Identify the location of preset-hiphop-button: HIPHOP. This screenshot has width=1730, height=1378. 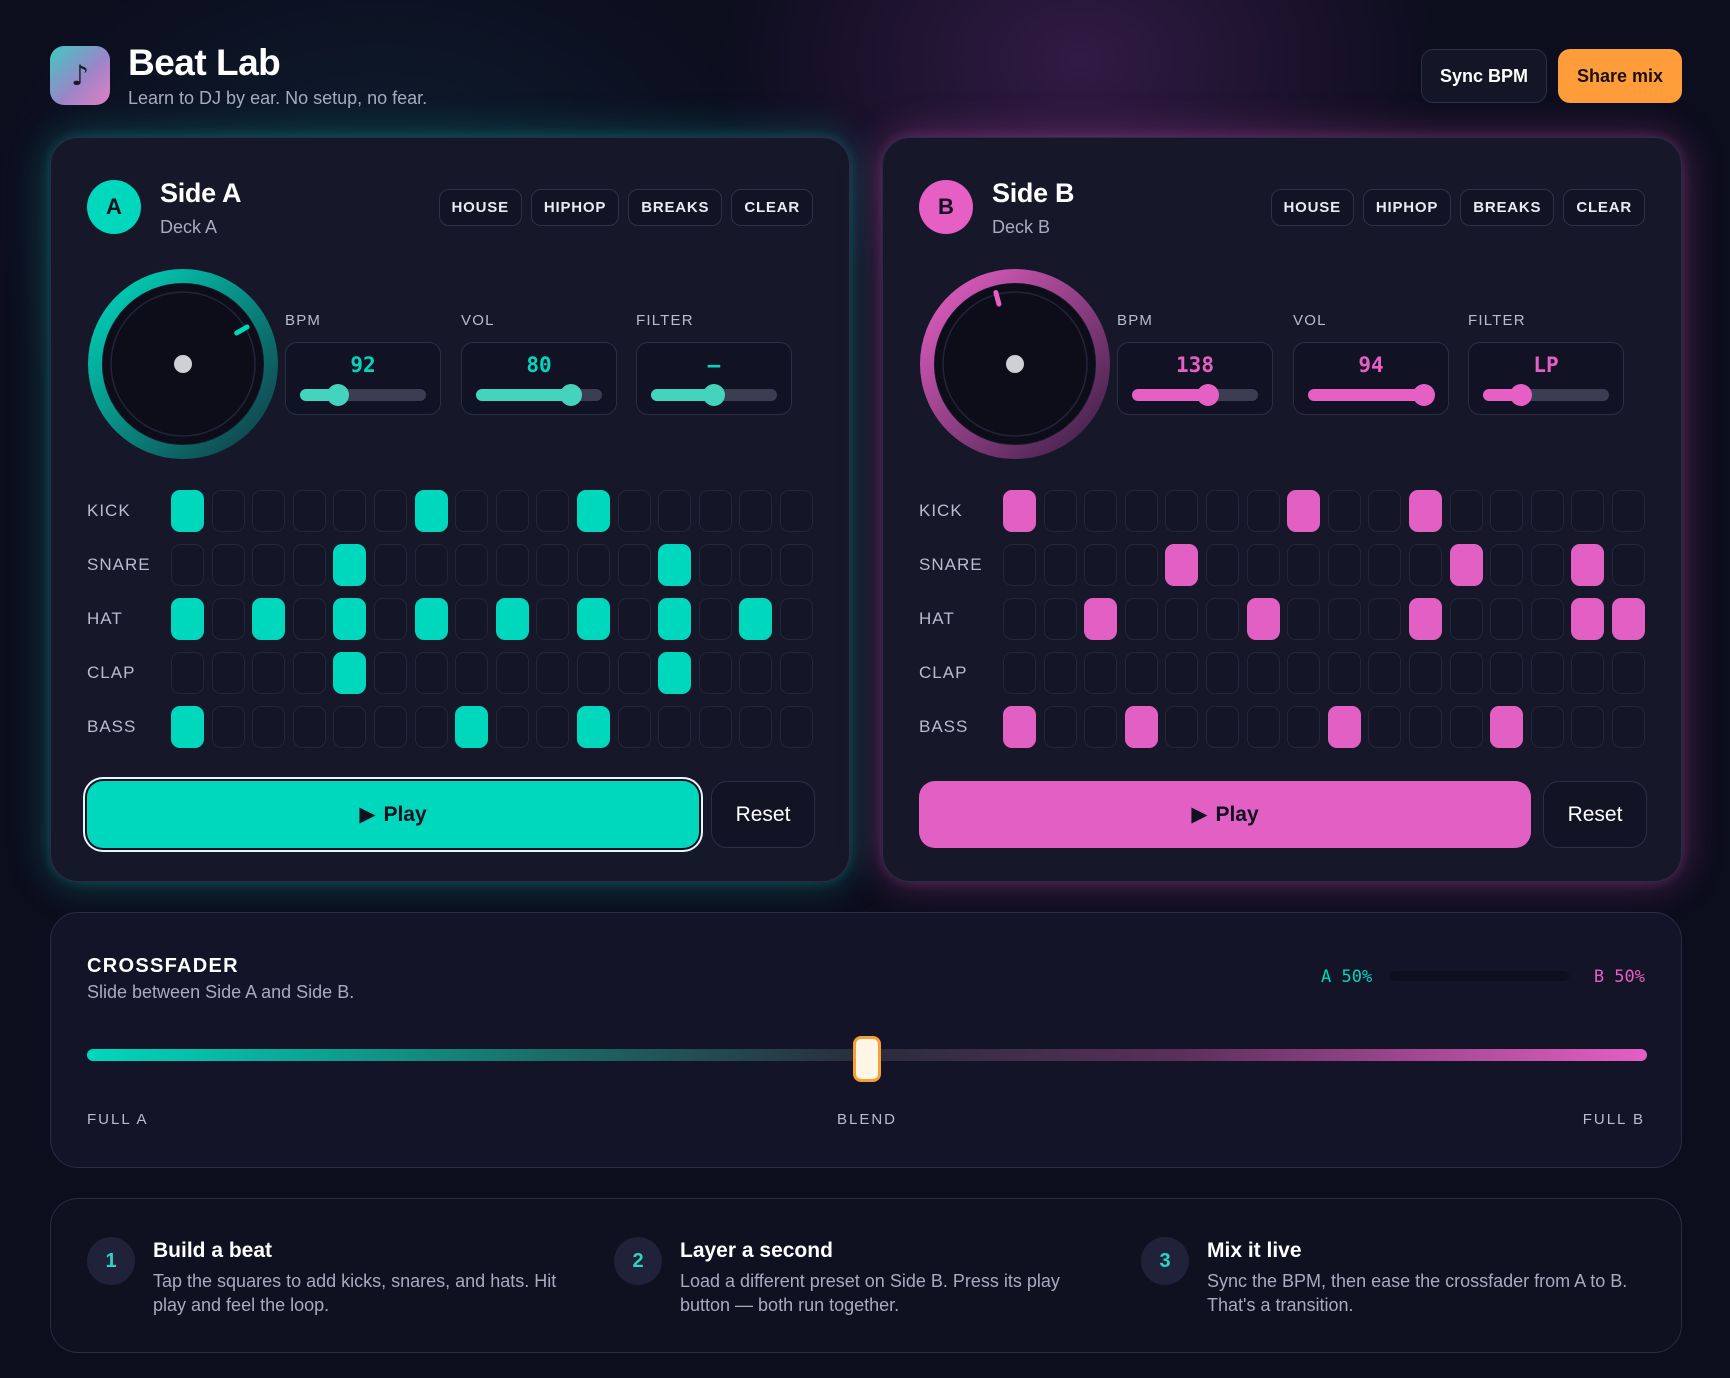
(575, 207).